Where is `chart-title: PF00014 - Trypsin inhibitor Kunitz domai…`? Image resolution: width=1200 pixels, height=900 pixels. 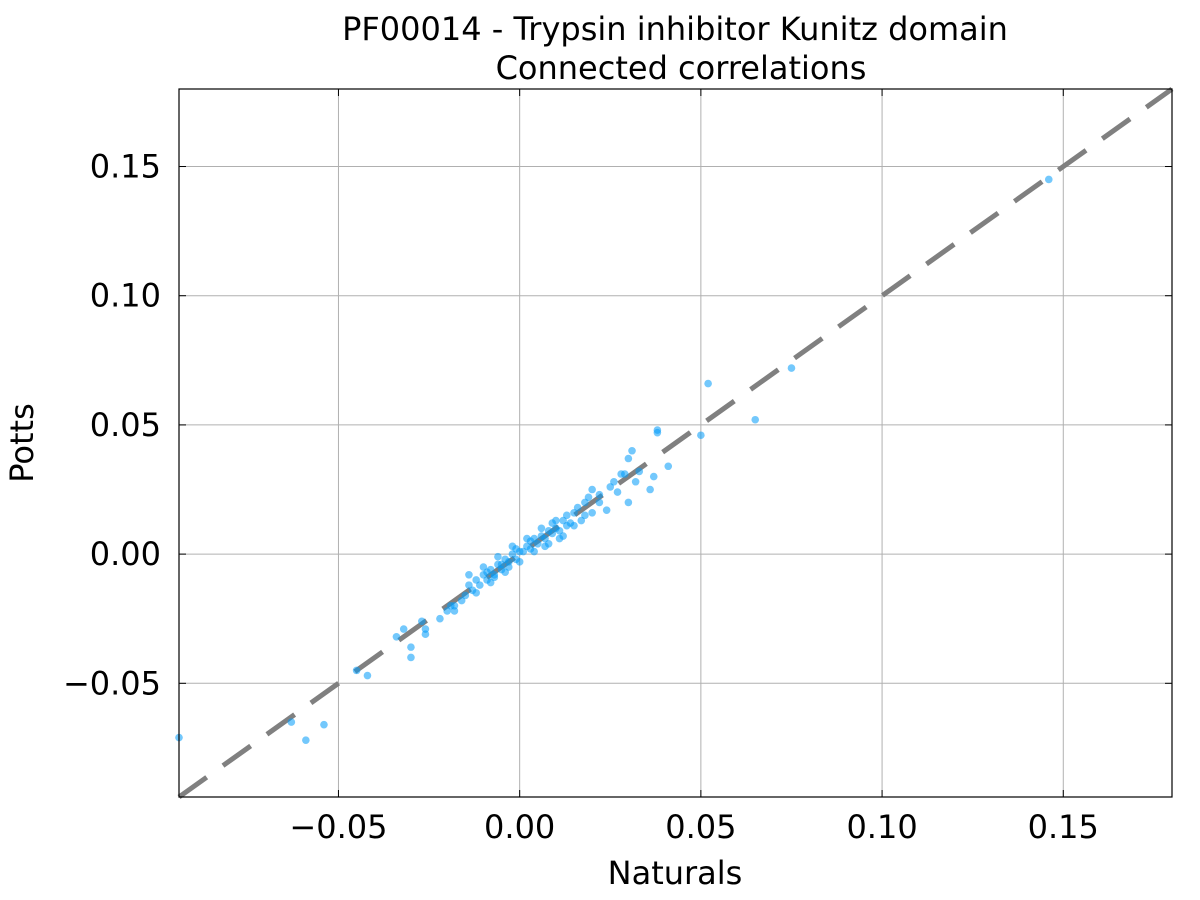 chart-title: PF00014 - Trypsin inhibitor Kunitz domai… is located at coordinates (675, 29).